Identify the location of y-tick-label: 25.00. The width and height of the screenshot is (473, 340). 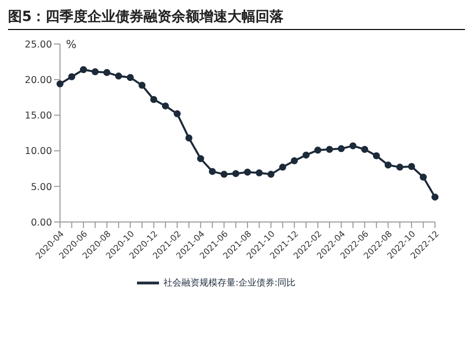
(38, 44).